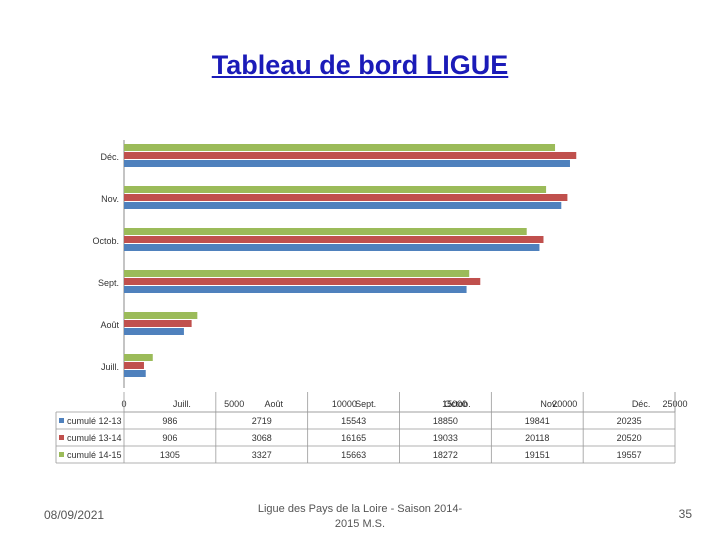 The image size is (720, 540). Describe the element at coordinates (94, 455) in the screenshot. I see `legend-label: cumulé 14-15` at that location.